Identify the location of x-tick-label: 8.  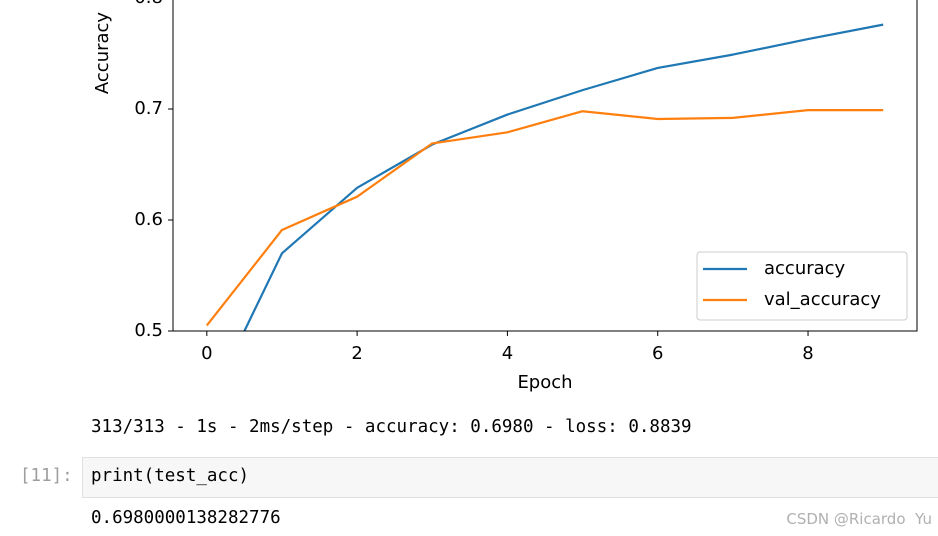
(807, 353).